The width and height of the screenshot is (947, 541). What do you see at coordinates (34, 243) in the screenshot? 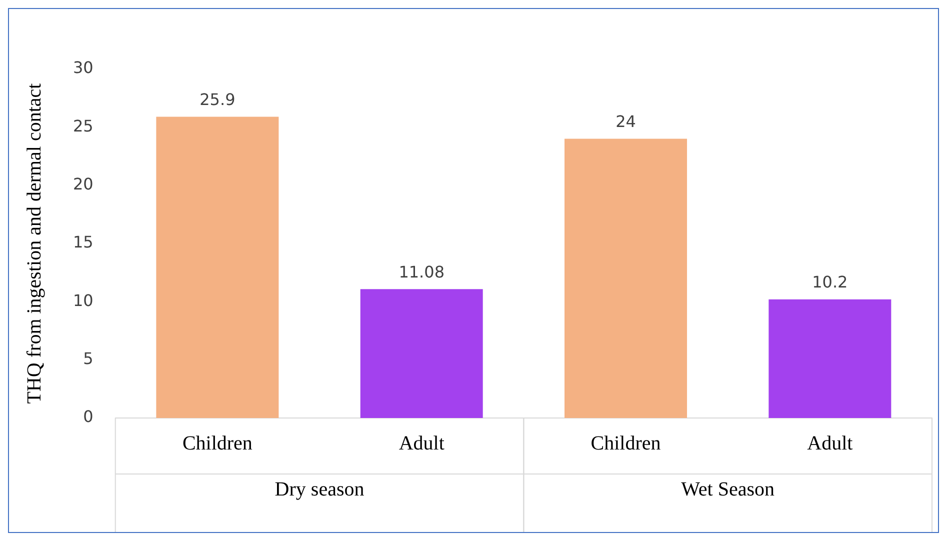
I see `y-axis-title: THQ from ingestion and dermal contact` at bounding box center [34, 243].